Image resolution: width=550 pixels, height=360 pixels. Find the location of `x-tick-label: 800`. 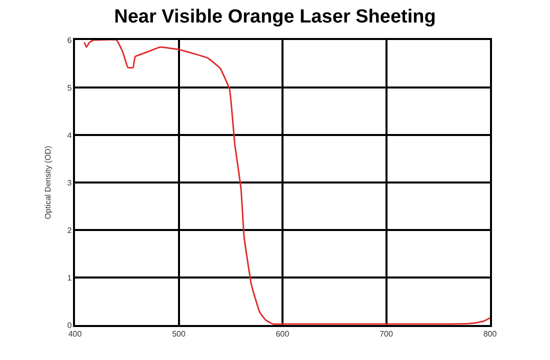

x-tick-label: 800 is located at coordinates (490, 333).